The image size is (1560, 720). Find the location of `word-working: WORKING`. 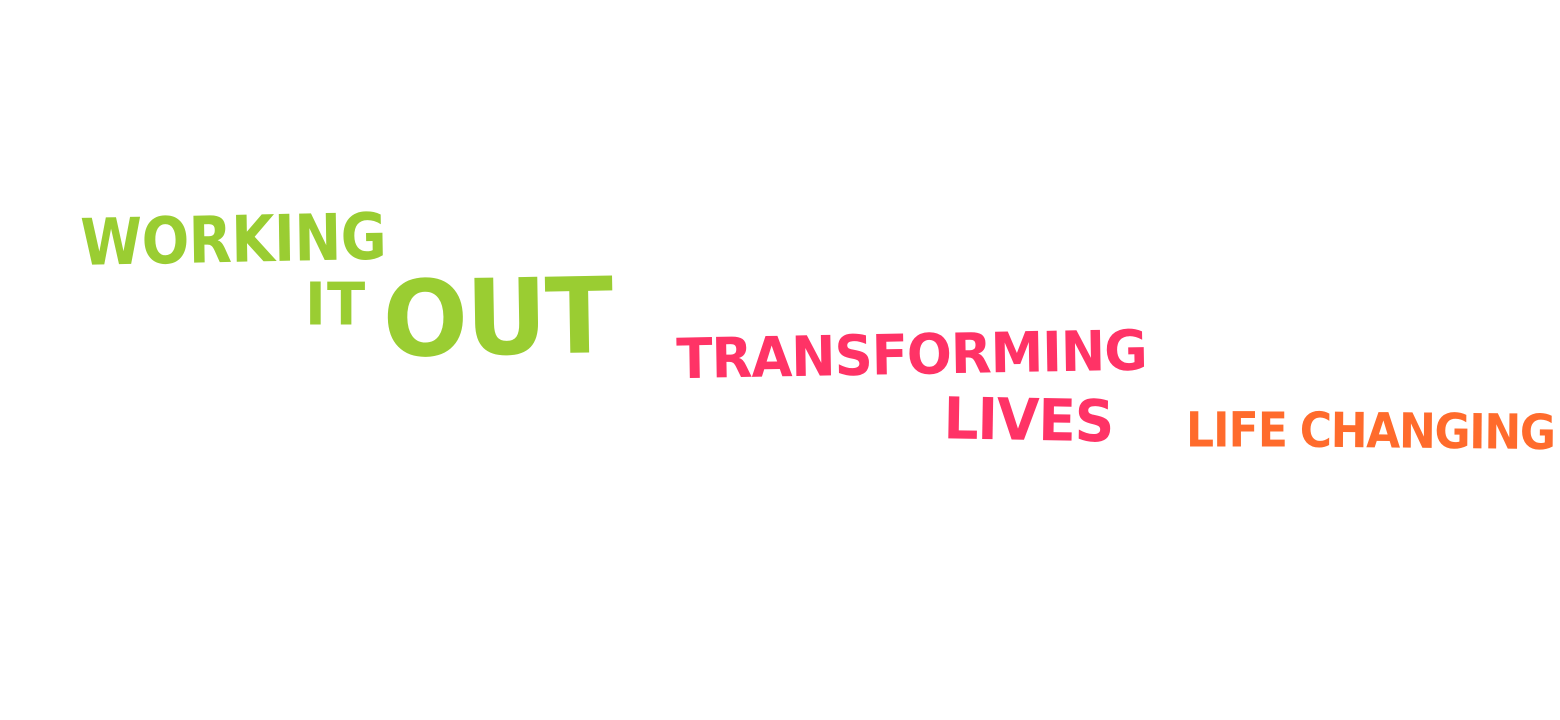

word-working: WORKING is located at coordinates (233, 240).